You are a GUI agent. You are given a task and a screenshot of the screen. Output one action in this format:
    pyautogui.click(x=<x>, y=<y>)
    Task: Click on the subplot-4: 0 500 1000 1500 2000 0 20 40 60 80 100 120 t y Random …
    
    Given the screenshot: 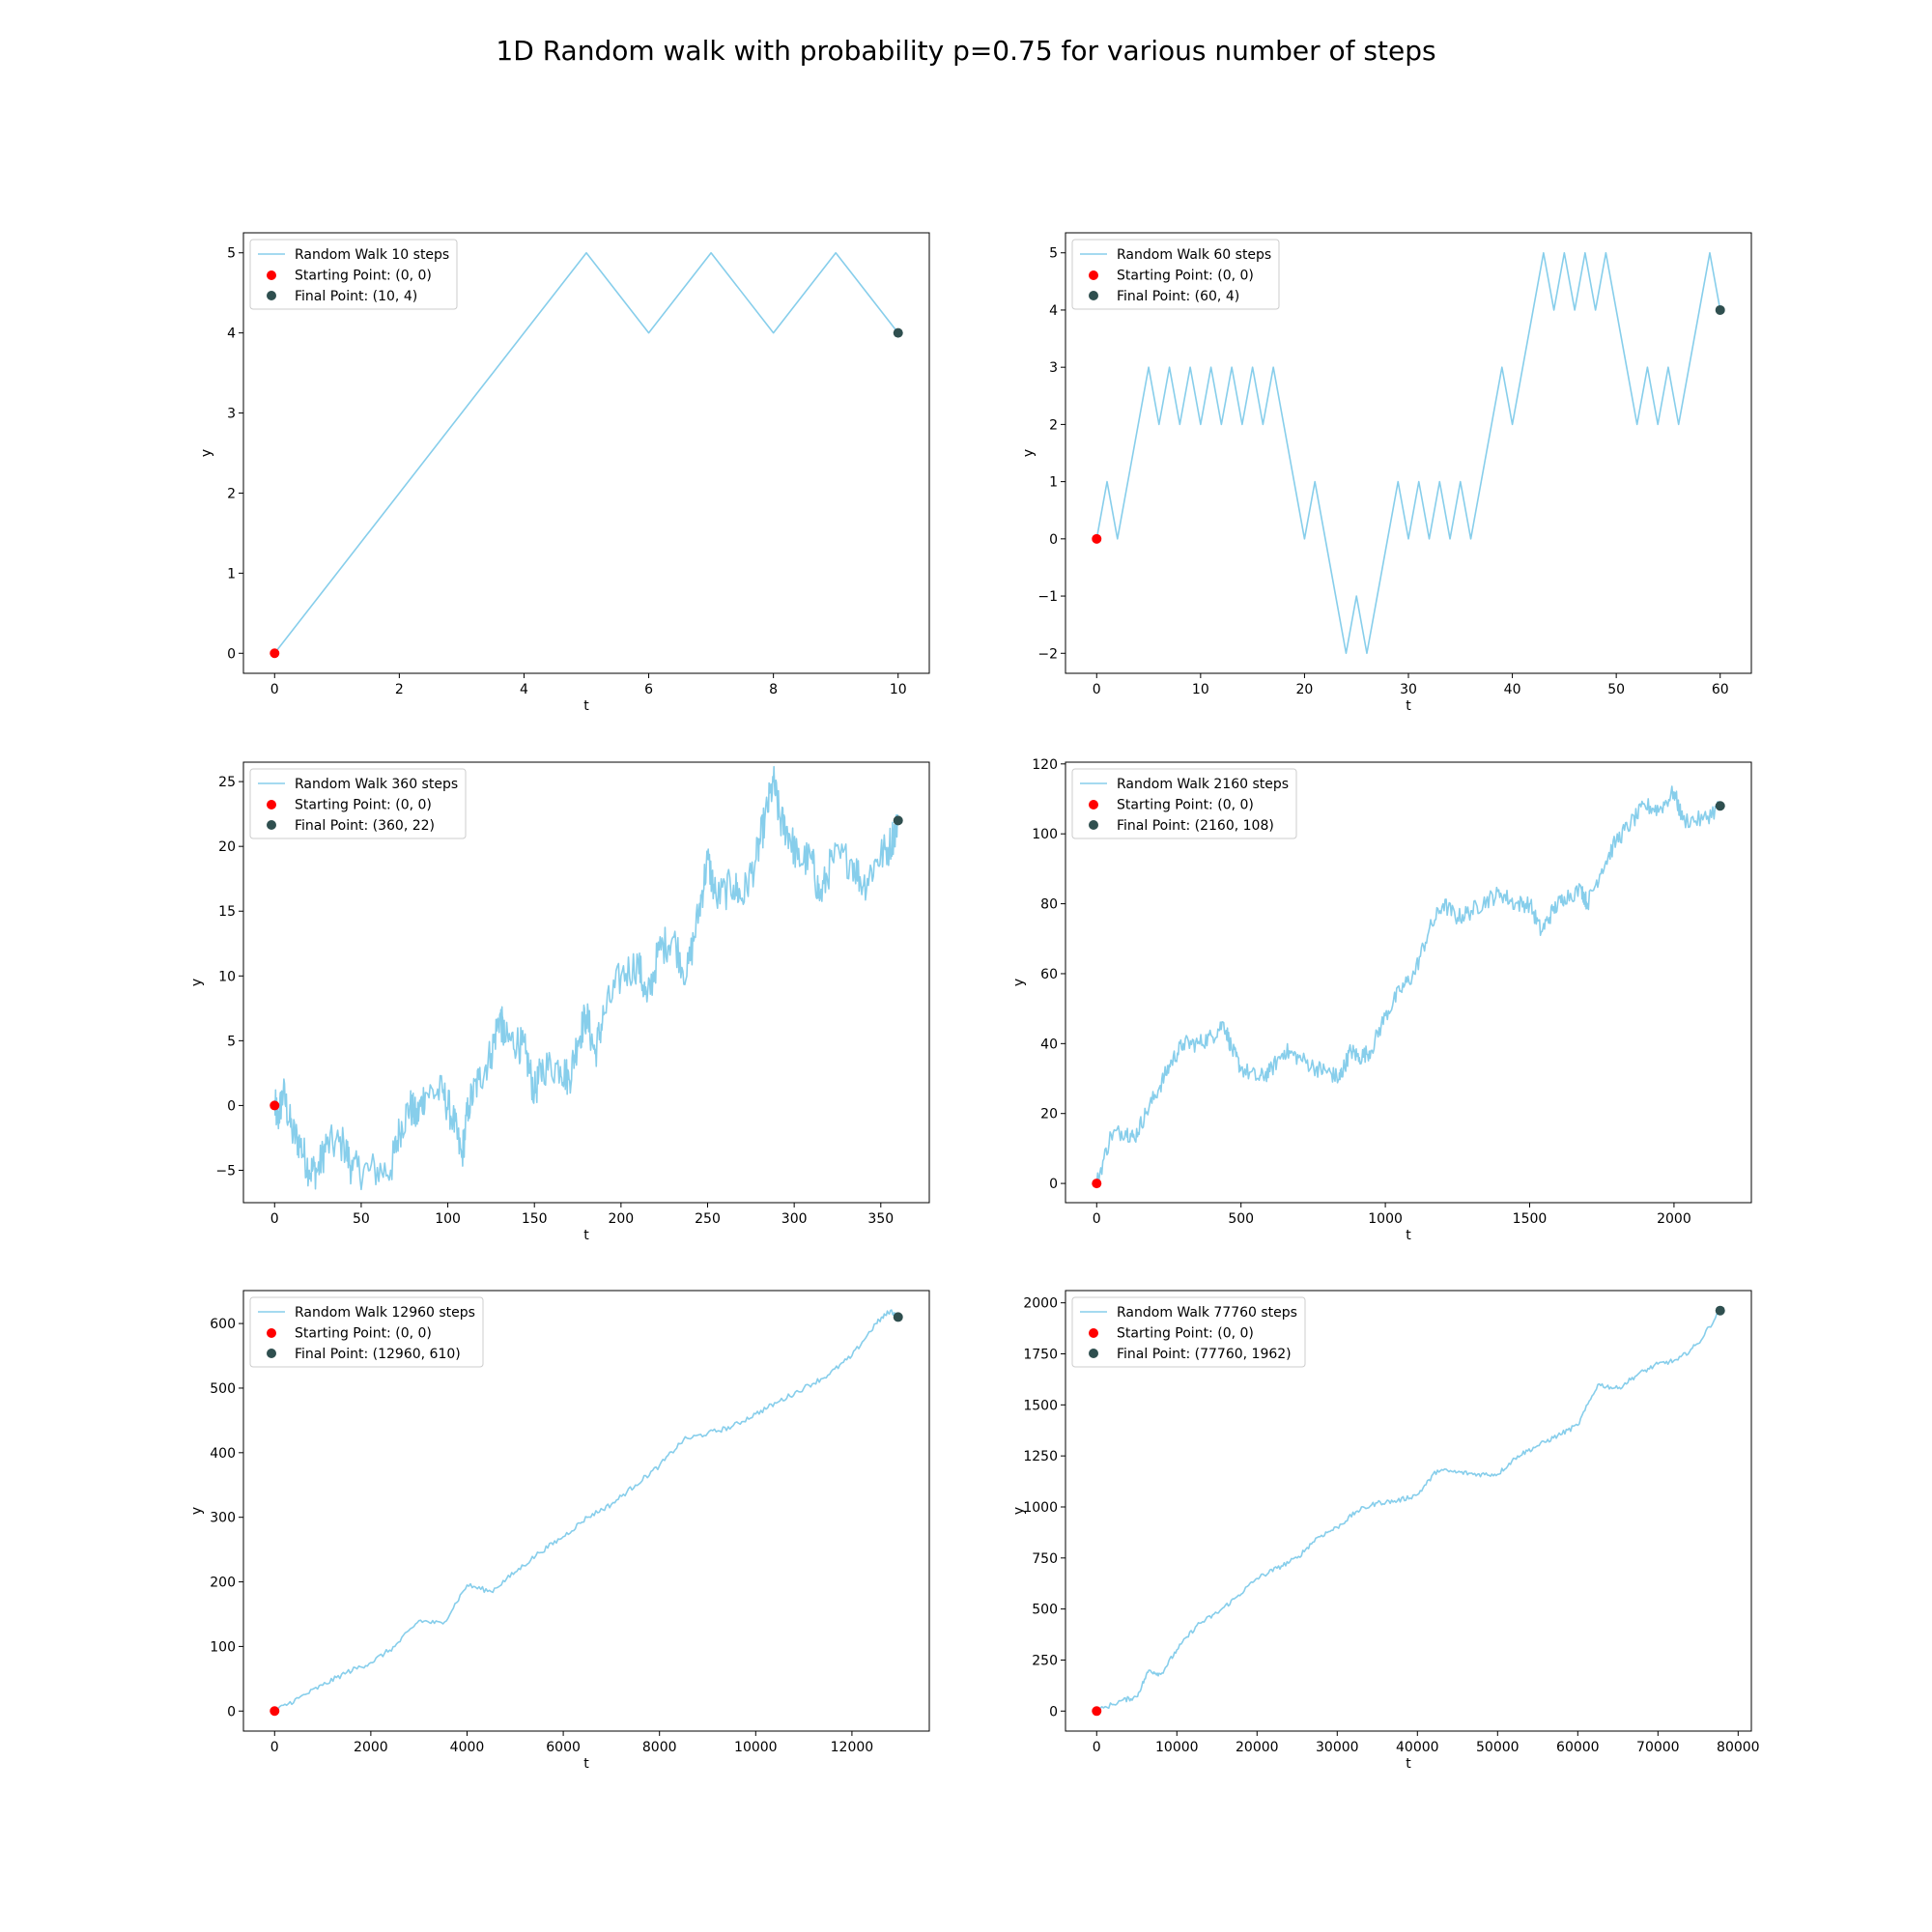 What is the action you would take?
    pyautogui.click(x=1381, y=1000)
    